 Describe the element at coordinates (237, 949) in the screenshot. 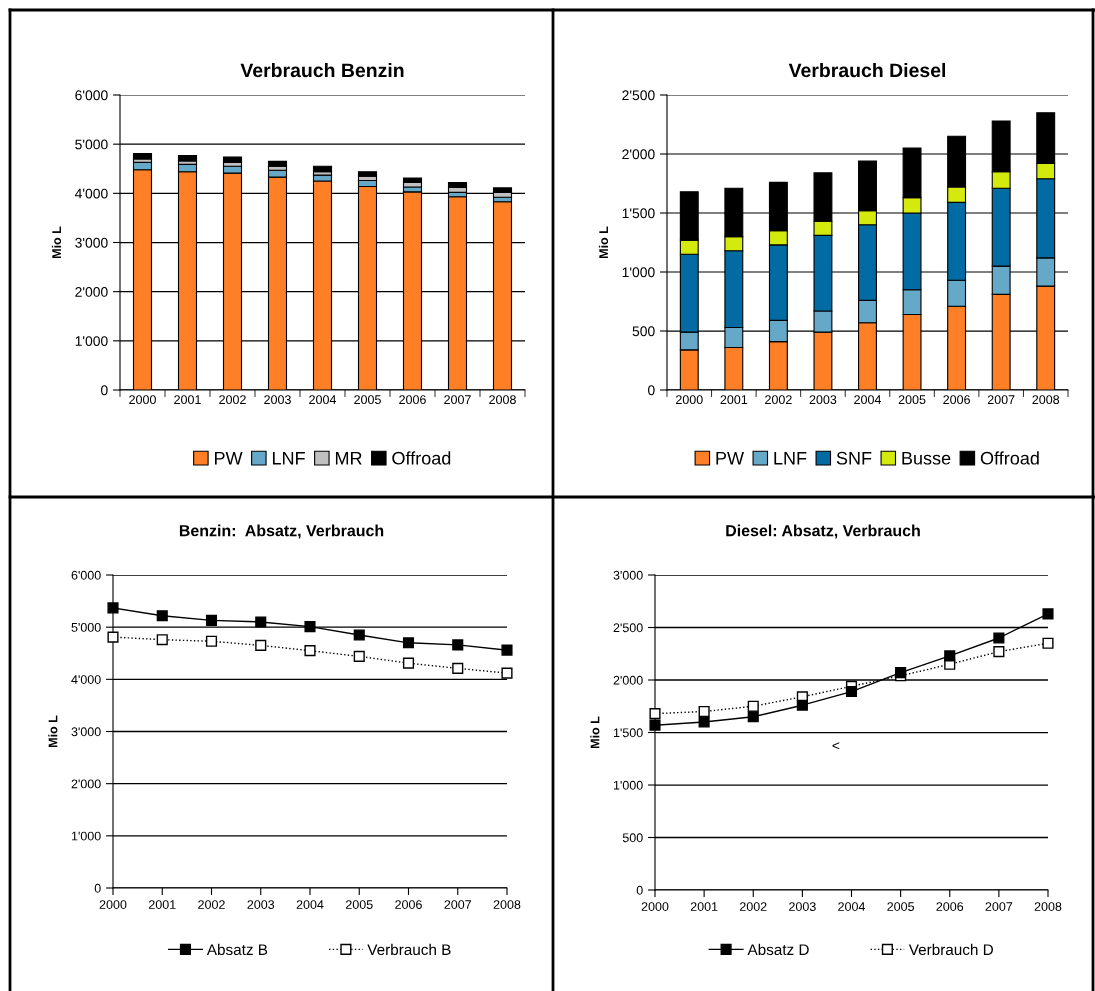

I see `legend-label: Absatz B` at that location.